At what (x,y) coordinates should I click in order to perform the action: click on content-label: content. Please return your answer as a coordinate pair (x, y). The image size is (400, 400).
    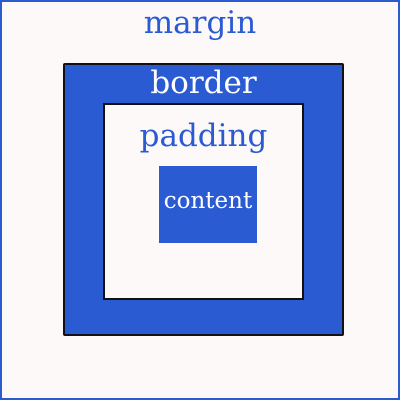
    Looking at the image, I should click on (208, 201).